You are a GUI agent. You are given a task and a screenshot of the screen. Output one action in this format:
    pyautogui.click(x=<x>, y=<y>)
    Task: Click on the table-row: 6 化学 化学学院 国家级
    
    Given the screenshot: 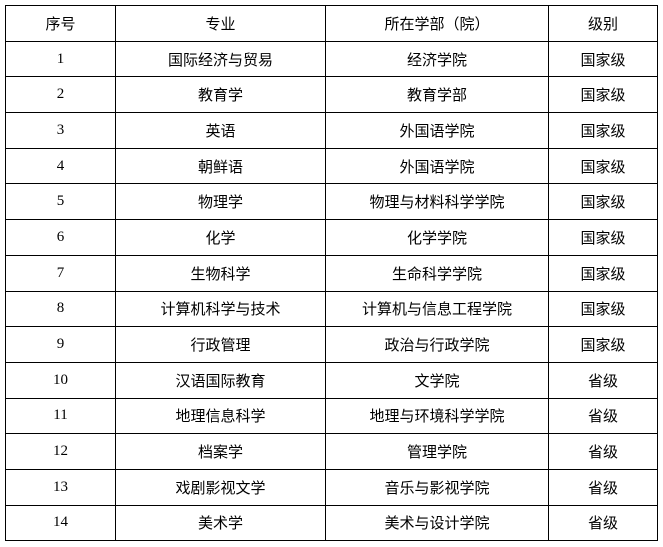 What is the action you would take?
    pyautogui.click(x=331, y=237)
    